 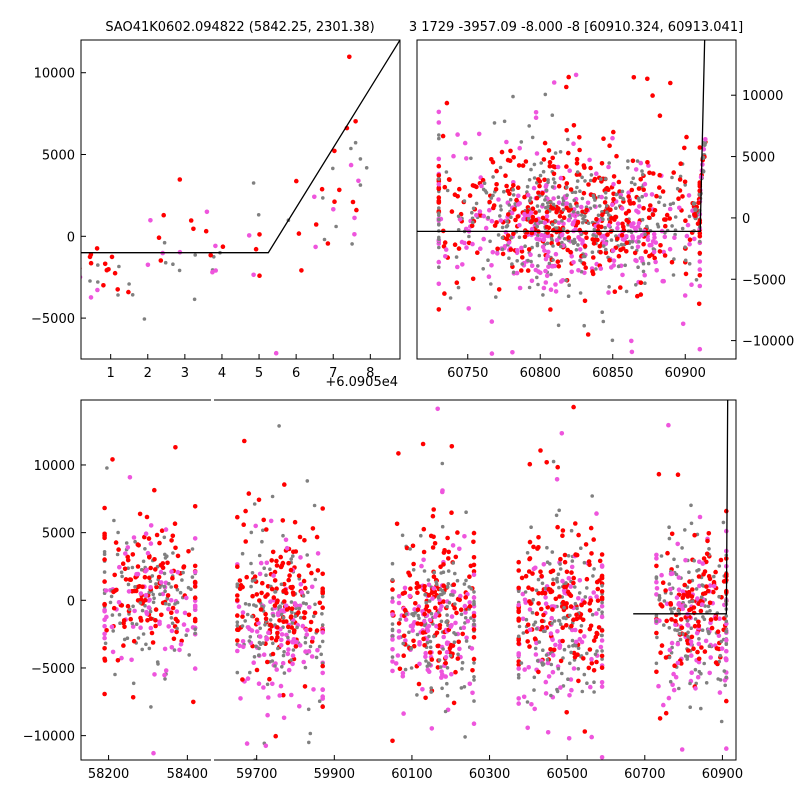 I want to click on recent-xtick-label: 60900, so click(x=685, y=373).